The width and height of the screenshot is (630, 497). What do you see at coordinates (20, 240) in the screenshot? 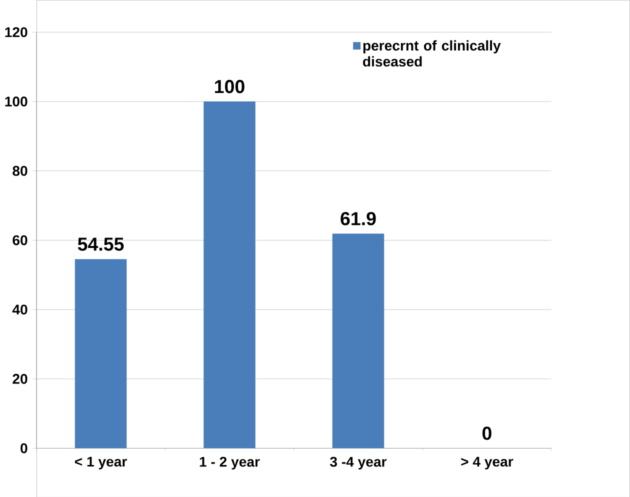
I see `y-tick-label: 60` at bounding box center [20, 240].